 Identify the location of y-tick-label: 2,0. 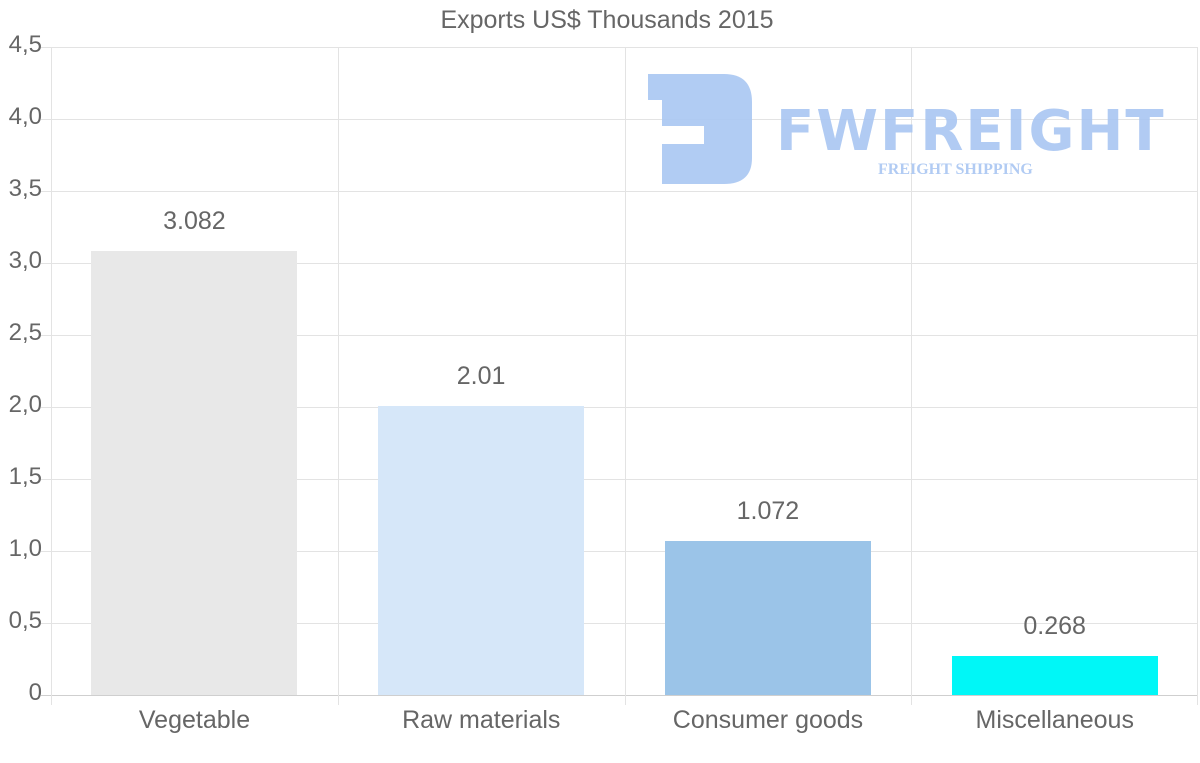
(25, 404).